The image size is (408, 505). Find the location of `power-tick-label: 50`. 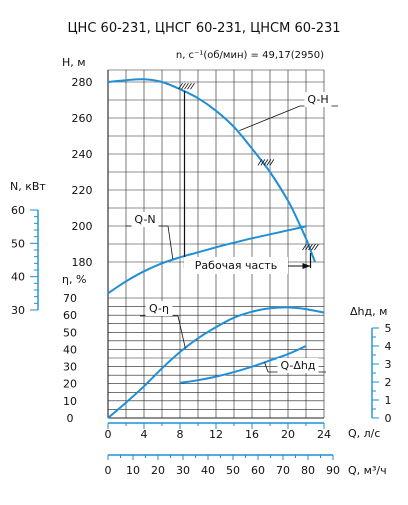

power-tick-label: 50 is located at coordinates (18, 243).